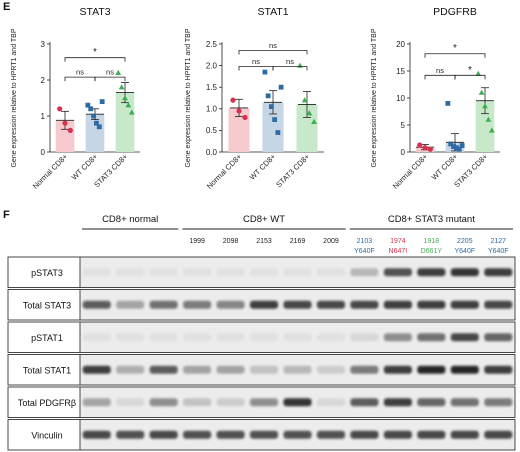  Describe the element at coordinates (47, 403) in the screenshot. I see `blot-row-label: Total PDGFRβ` at that location.